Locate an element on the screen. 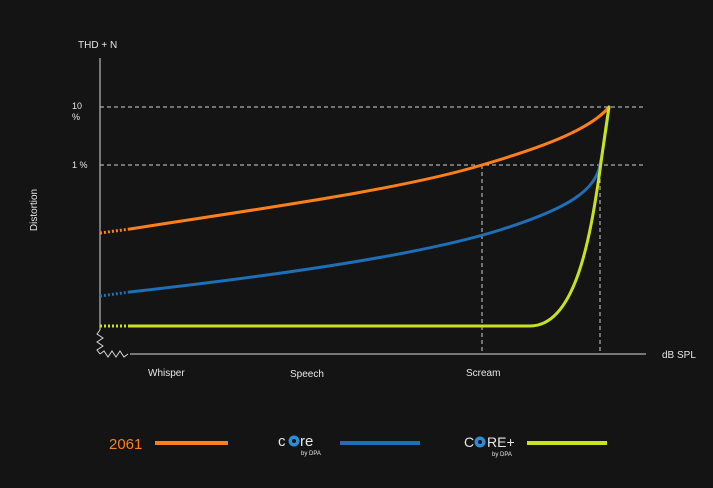 Image resolution: width=713 pixels, height=488 pixels. x-category-scream: Scream is located at coordinates (483, 373).